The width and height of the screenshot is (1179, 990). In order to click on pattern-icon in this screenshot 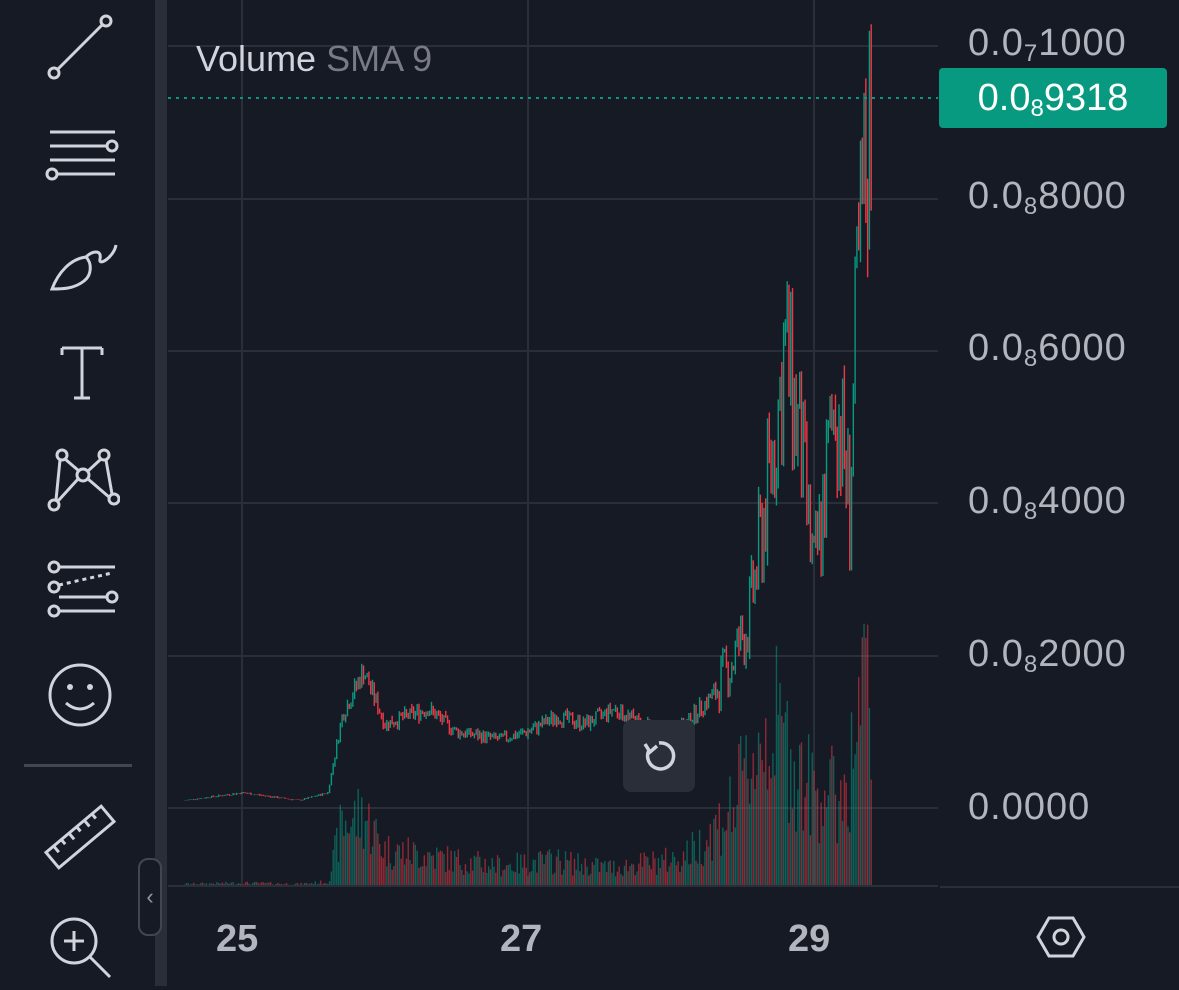, I will do `click(83, 480)`.